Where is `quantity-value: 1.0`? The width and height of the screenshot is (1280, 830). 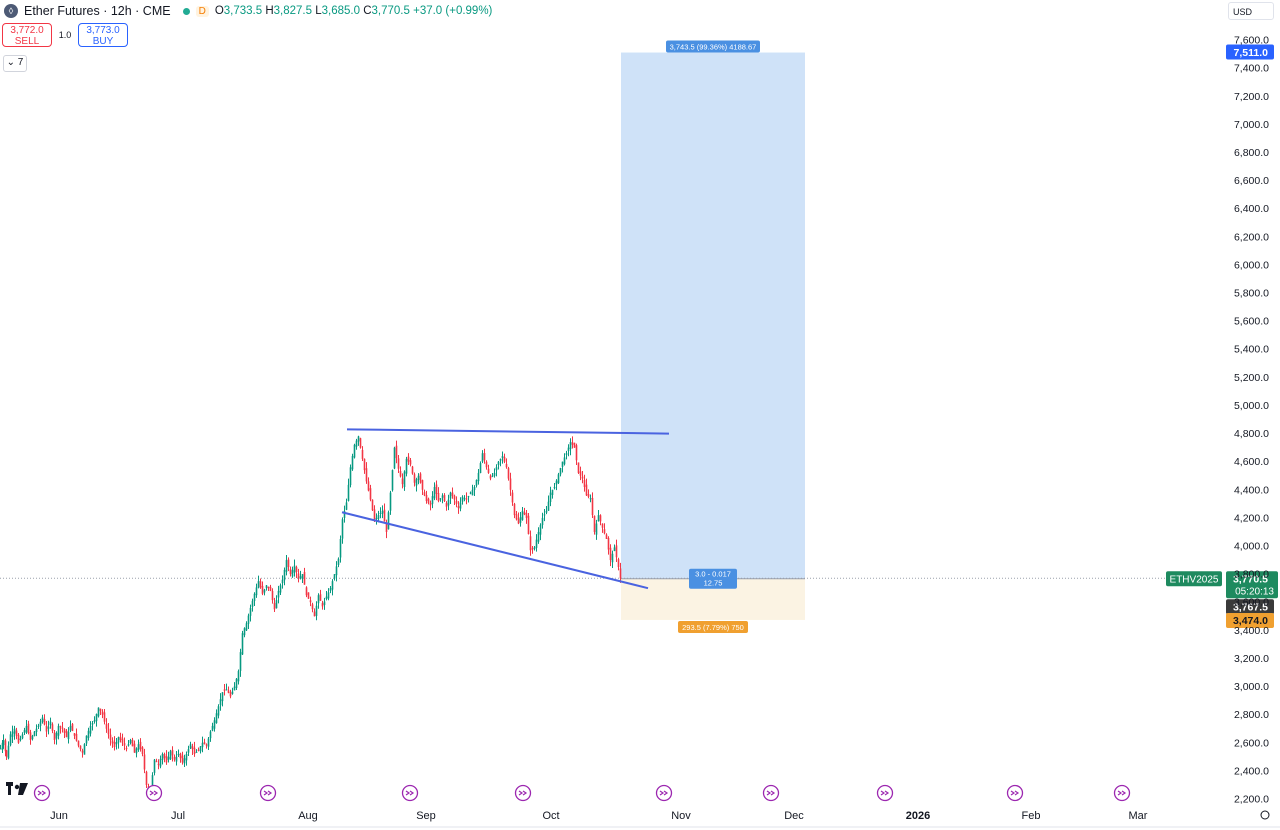 quantity-value: 1.0 is located at coordinates (65, 35).